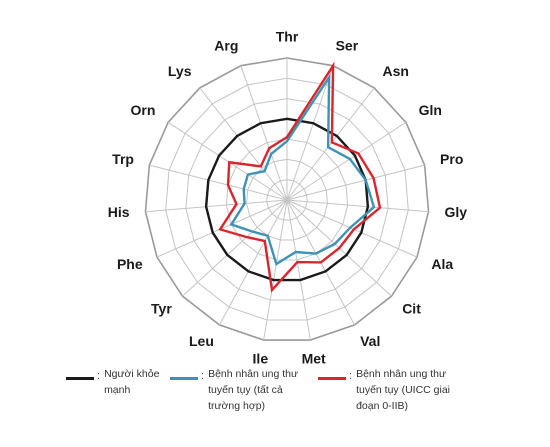 The width and height of the screenshot is (550, 447). Describe the element at coordinates (314, 358) in the screenshot. I see `axis-label-met: Met` at that location.